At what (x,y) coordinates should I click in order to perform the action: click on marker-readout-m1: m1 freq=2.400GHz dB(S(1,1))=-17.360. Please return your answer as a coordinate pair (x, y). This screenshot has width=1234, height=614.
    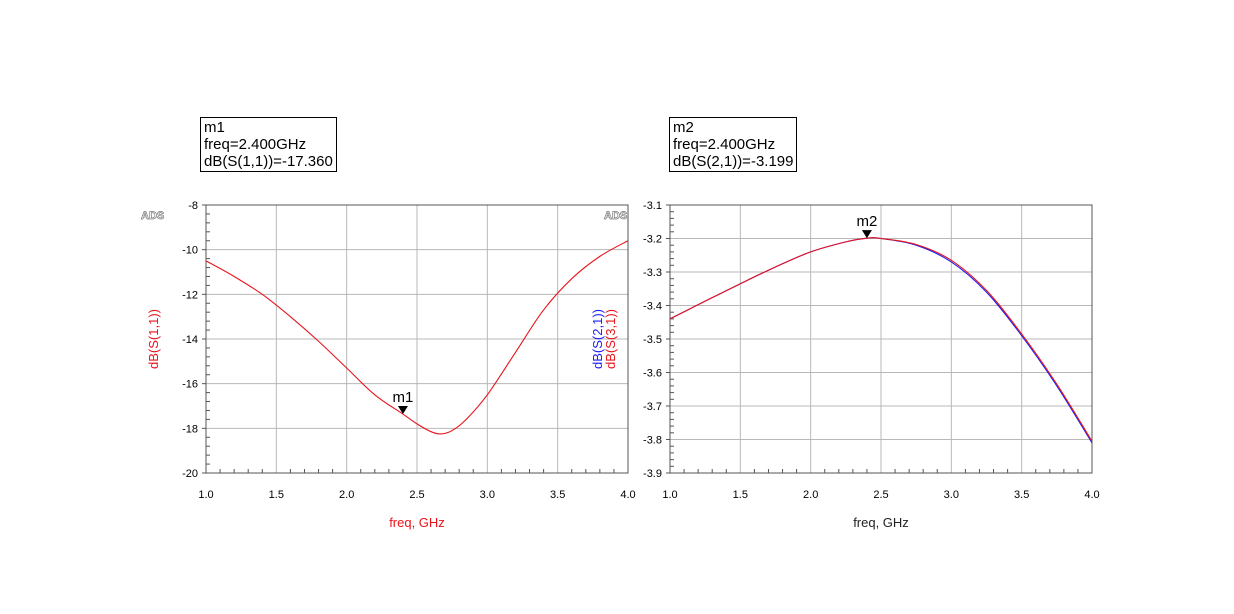
    Looking at the image, I should click on (268, 144).